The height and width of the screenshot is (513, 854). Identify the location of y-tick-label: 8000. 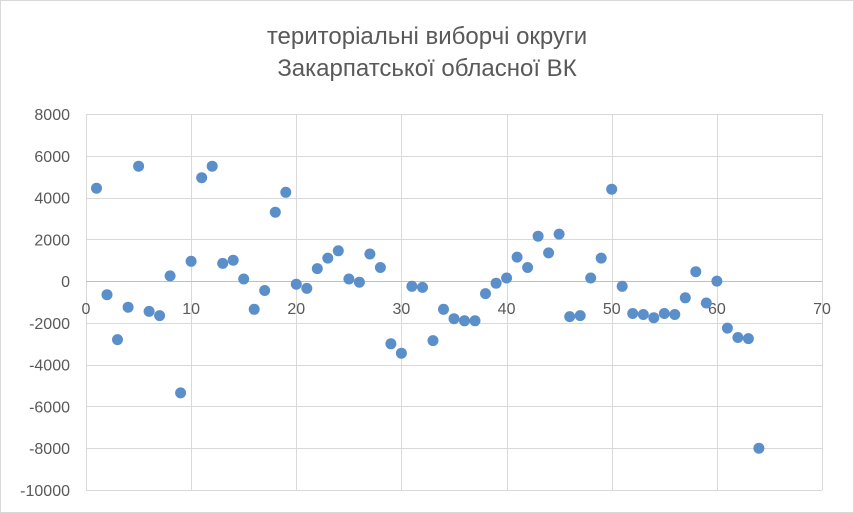
(52, 115).